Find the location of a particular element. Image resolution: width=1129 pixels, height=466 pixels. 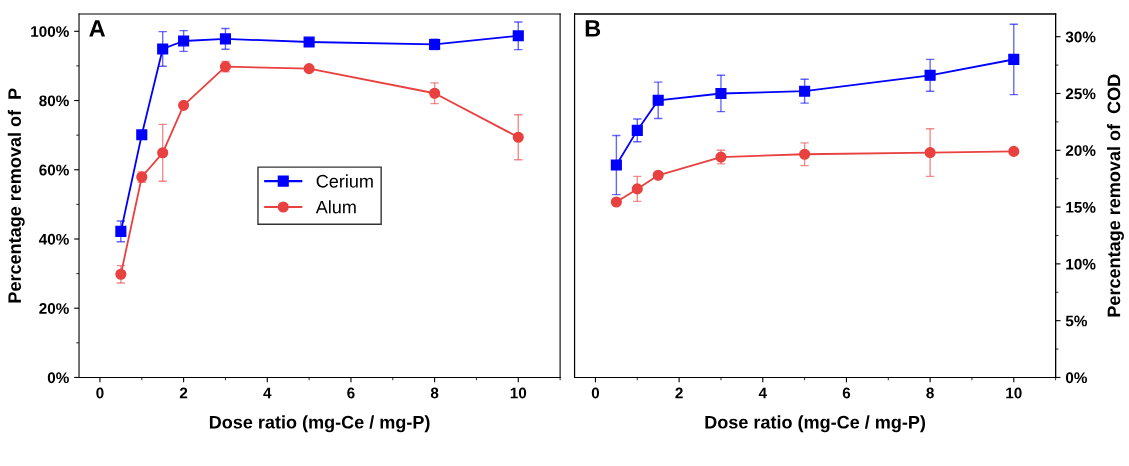

y2-tick-label: 5% is located at coordinates (1076, 321).